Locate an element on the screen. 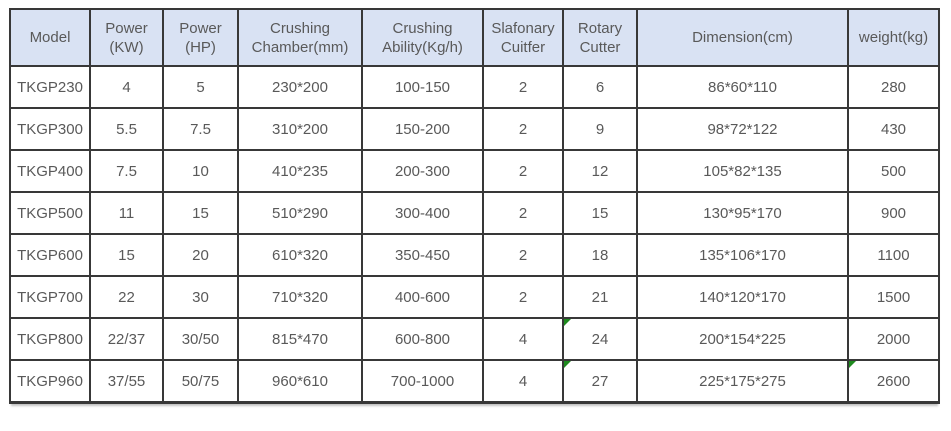 The height and width of the screenshot is (431, 951). table-cell: 410*235 is located at coordinates (300, 171).